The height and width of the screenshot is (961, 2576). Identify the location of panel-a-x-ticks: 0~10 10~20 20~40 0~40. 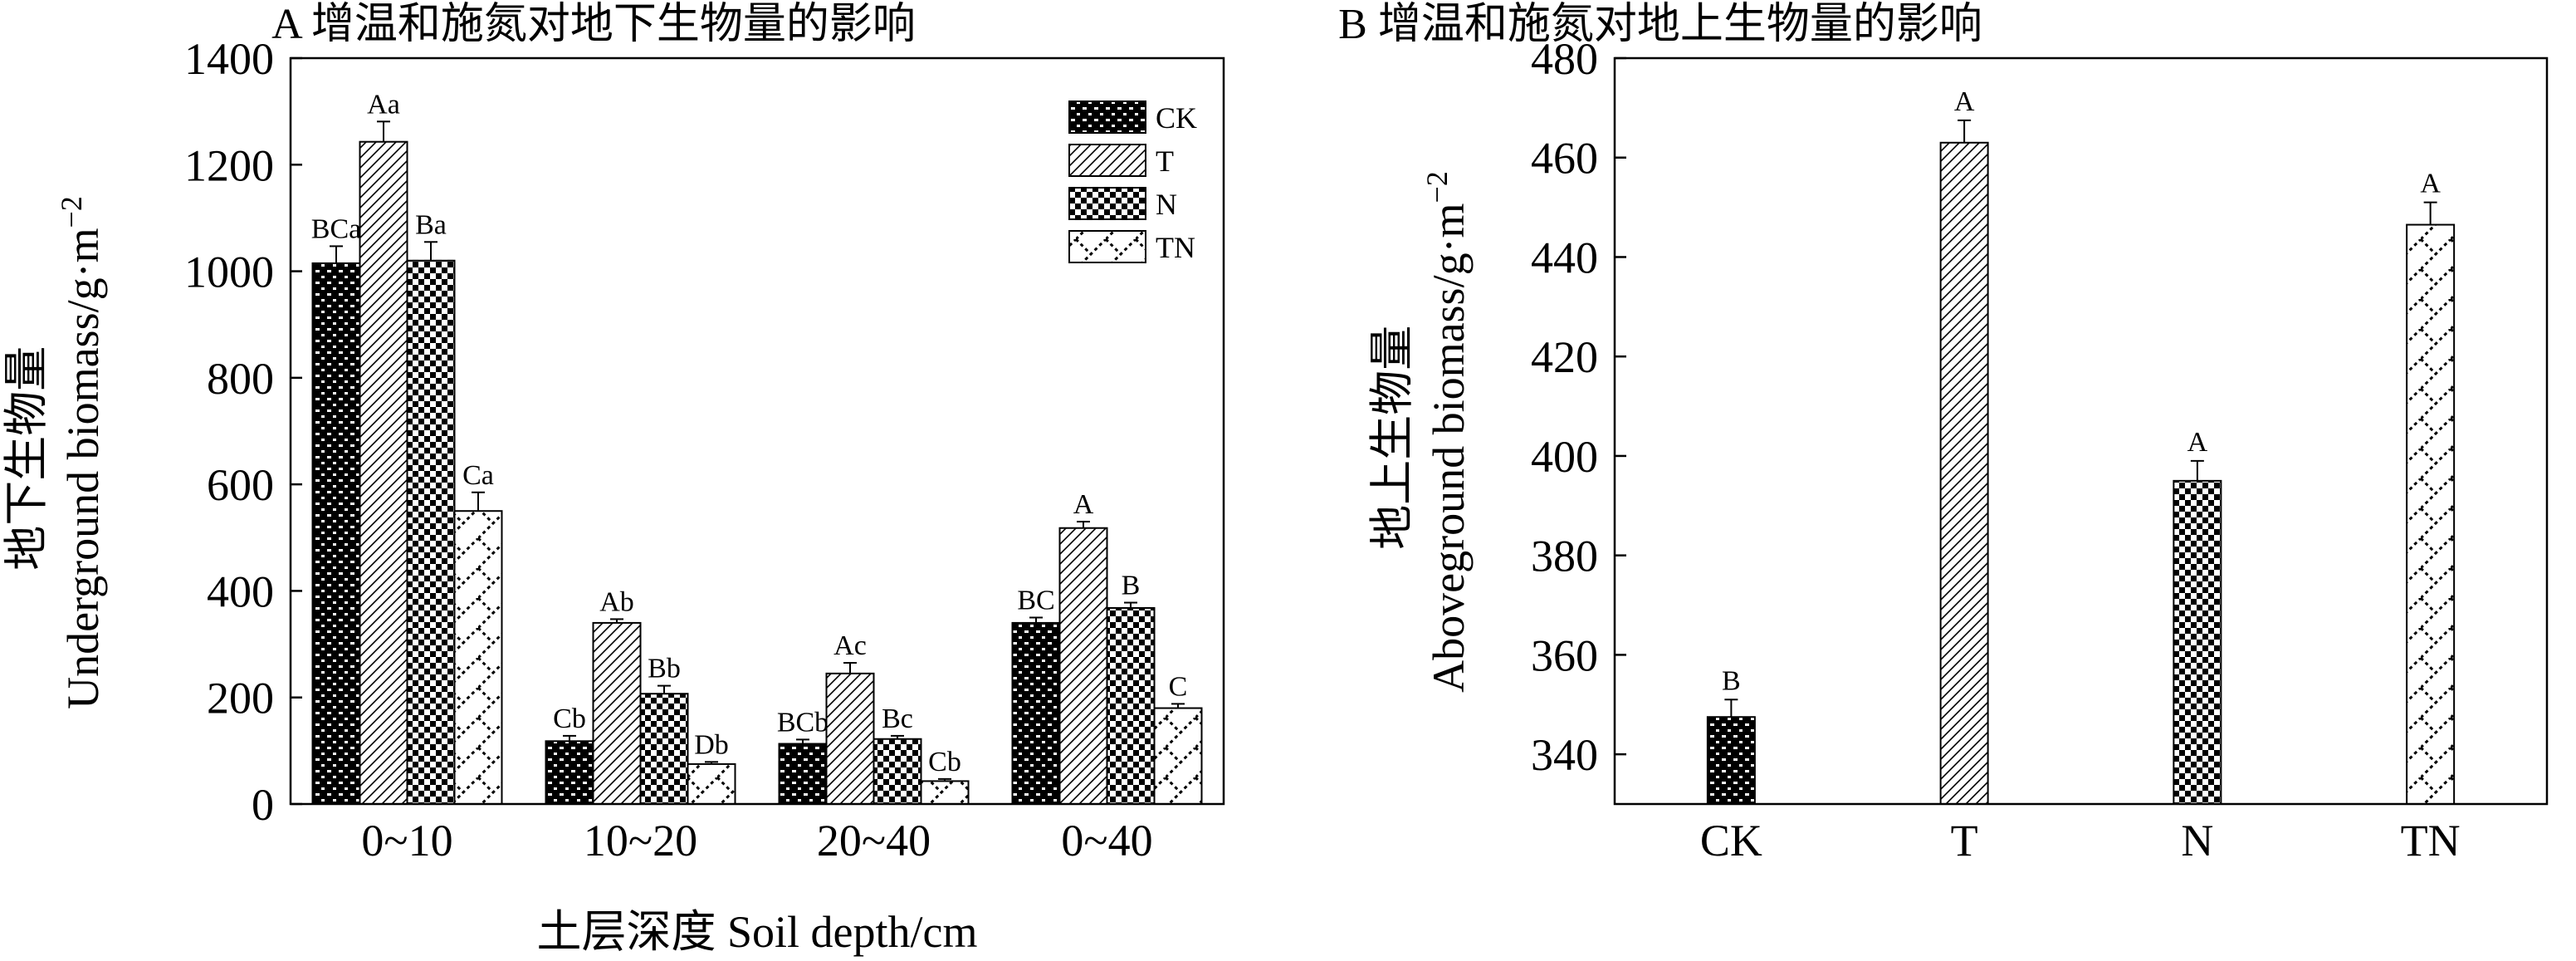
(757, 829).